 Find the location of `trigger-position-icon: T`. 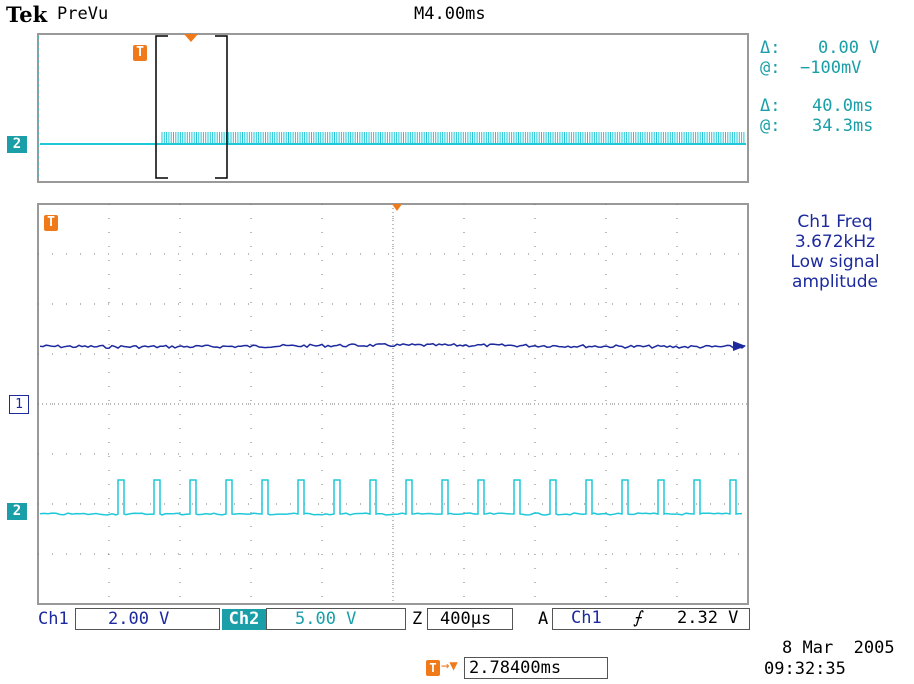

trigger-position-icon: T is located at coordinates (433, 668).